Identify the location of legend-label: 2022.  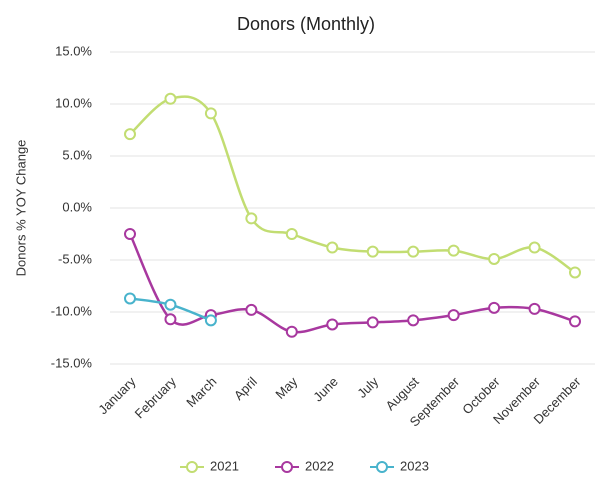
(319, 465).